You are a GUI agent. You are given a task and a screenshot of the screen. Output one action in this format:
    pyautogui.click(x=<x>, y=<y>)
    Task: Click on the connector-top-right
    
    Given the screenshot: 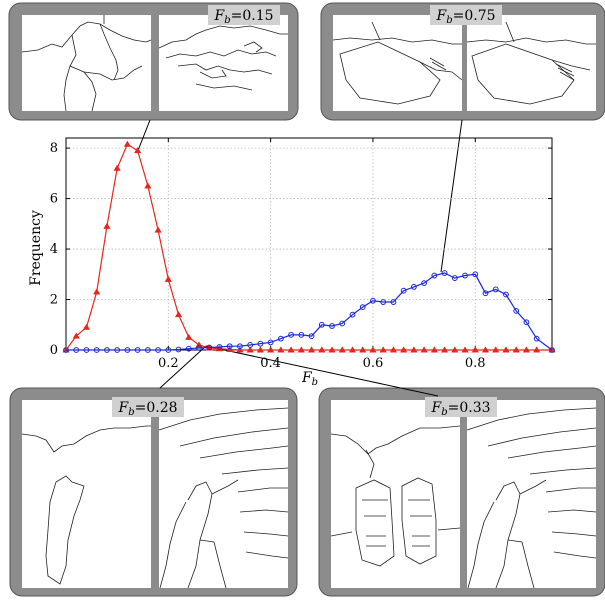 What is the action you would take?
    pyautogui.click(x=451, y=196)
    